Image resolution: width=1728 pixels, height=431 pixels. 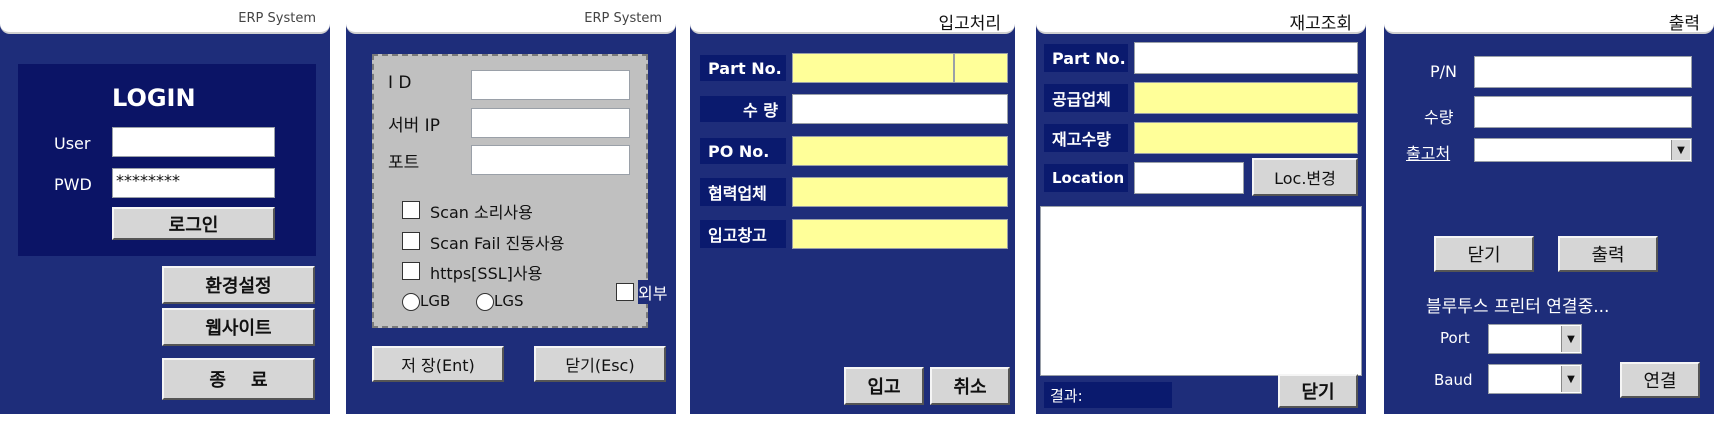 What do you see at coordinates (509, 301) in the screenshot?
I see `radio-lgs-label: LGS` at bounding box center [509, 301].